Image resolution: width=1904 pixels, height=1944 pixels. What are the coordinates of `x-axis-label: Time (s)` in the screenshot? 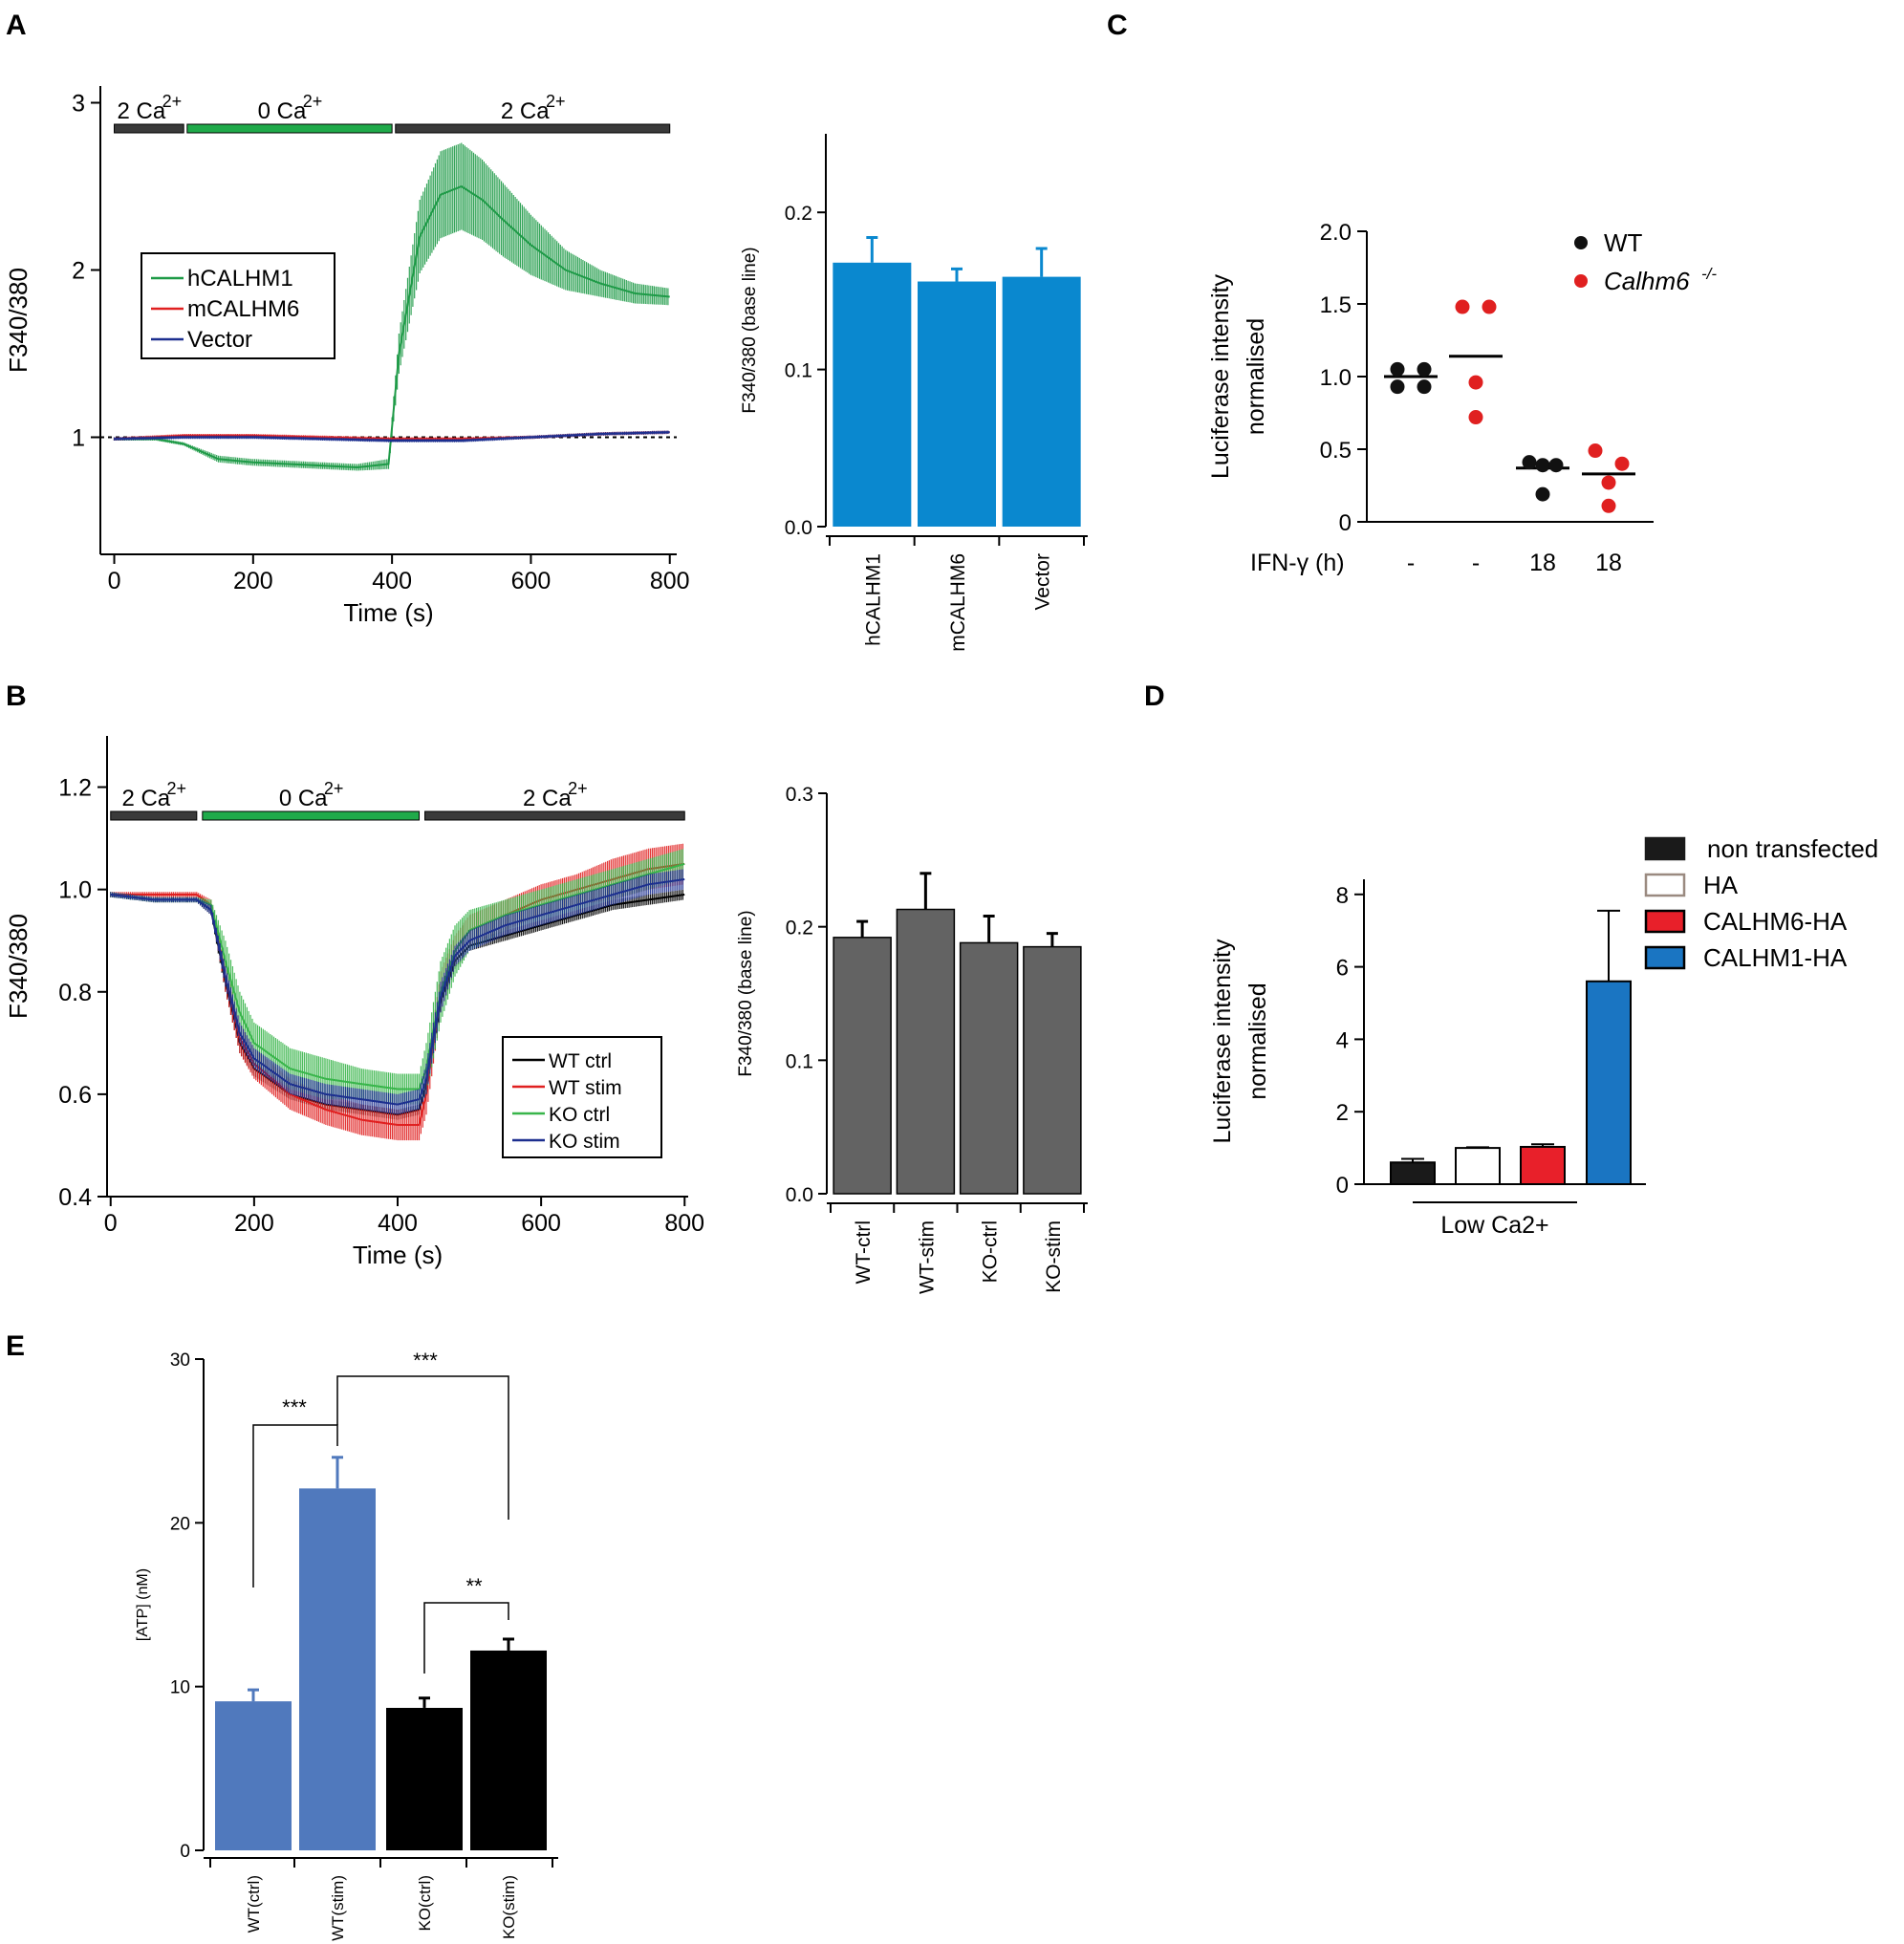 It's located at (398, 1255).